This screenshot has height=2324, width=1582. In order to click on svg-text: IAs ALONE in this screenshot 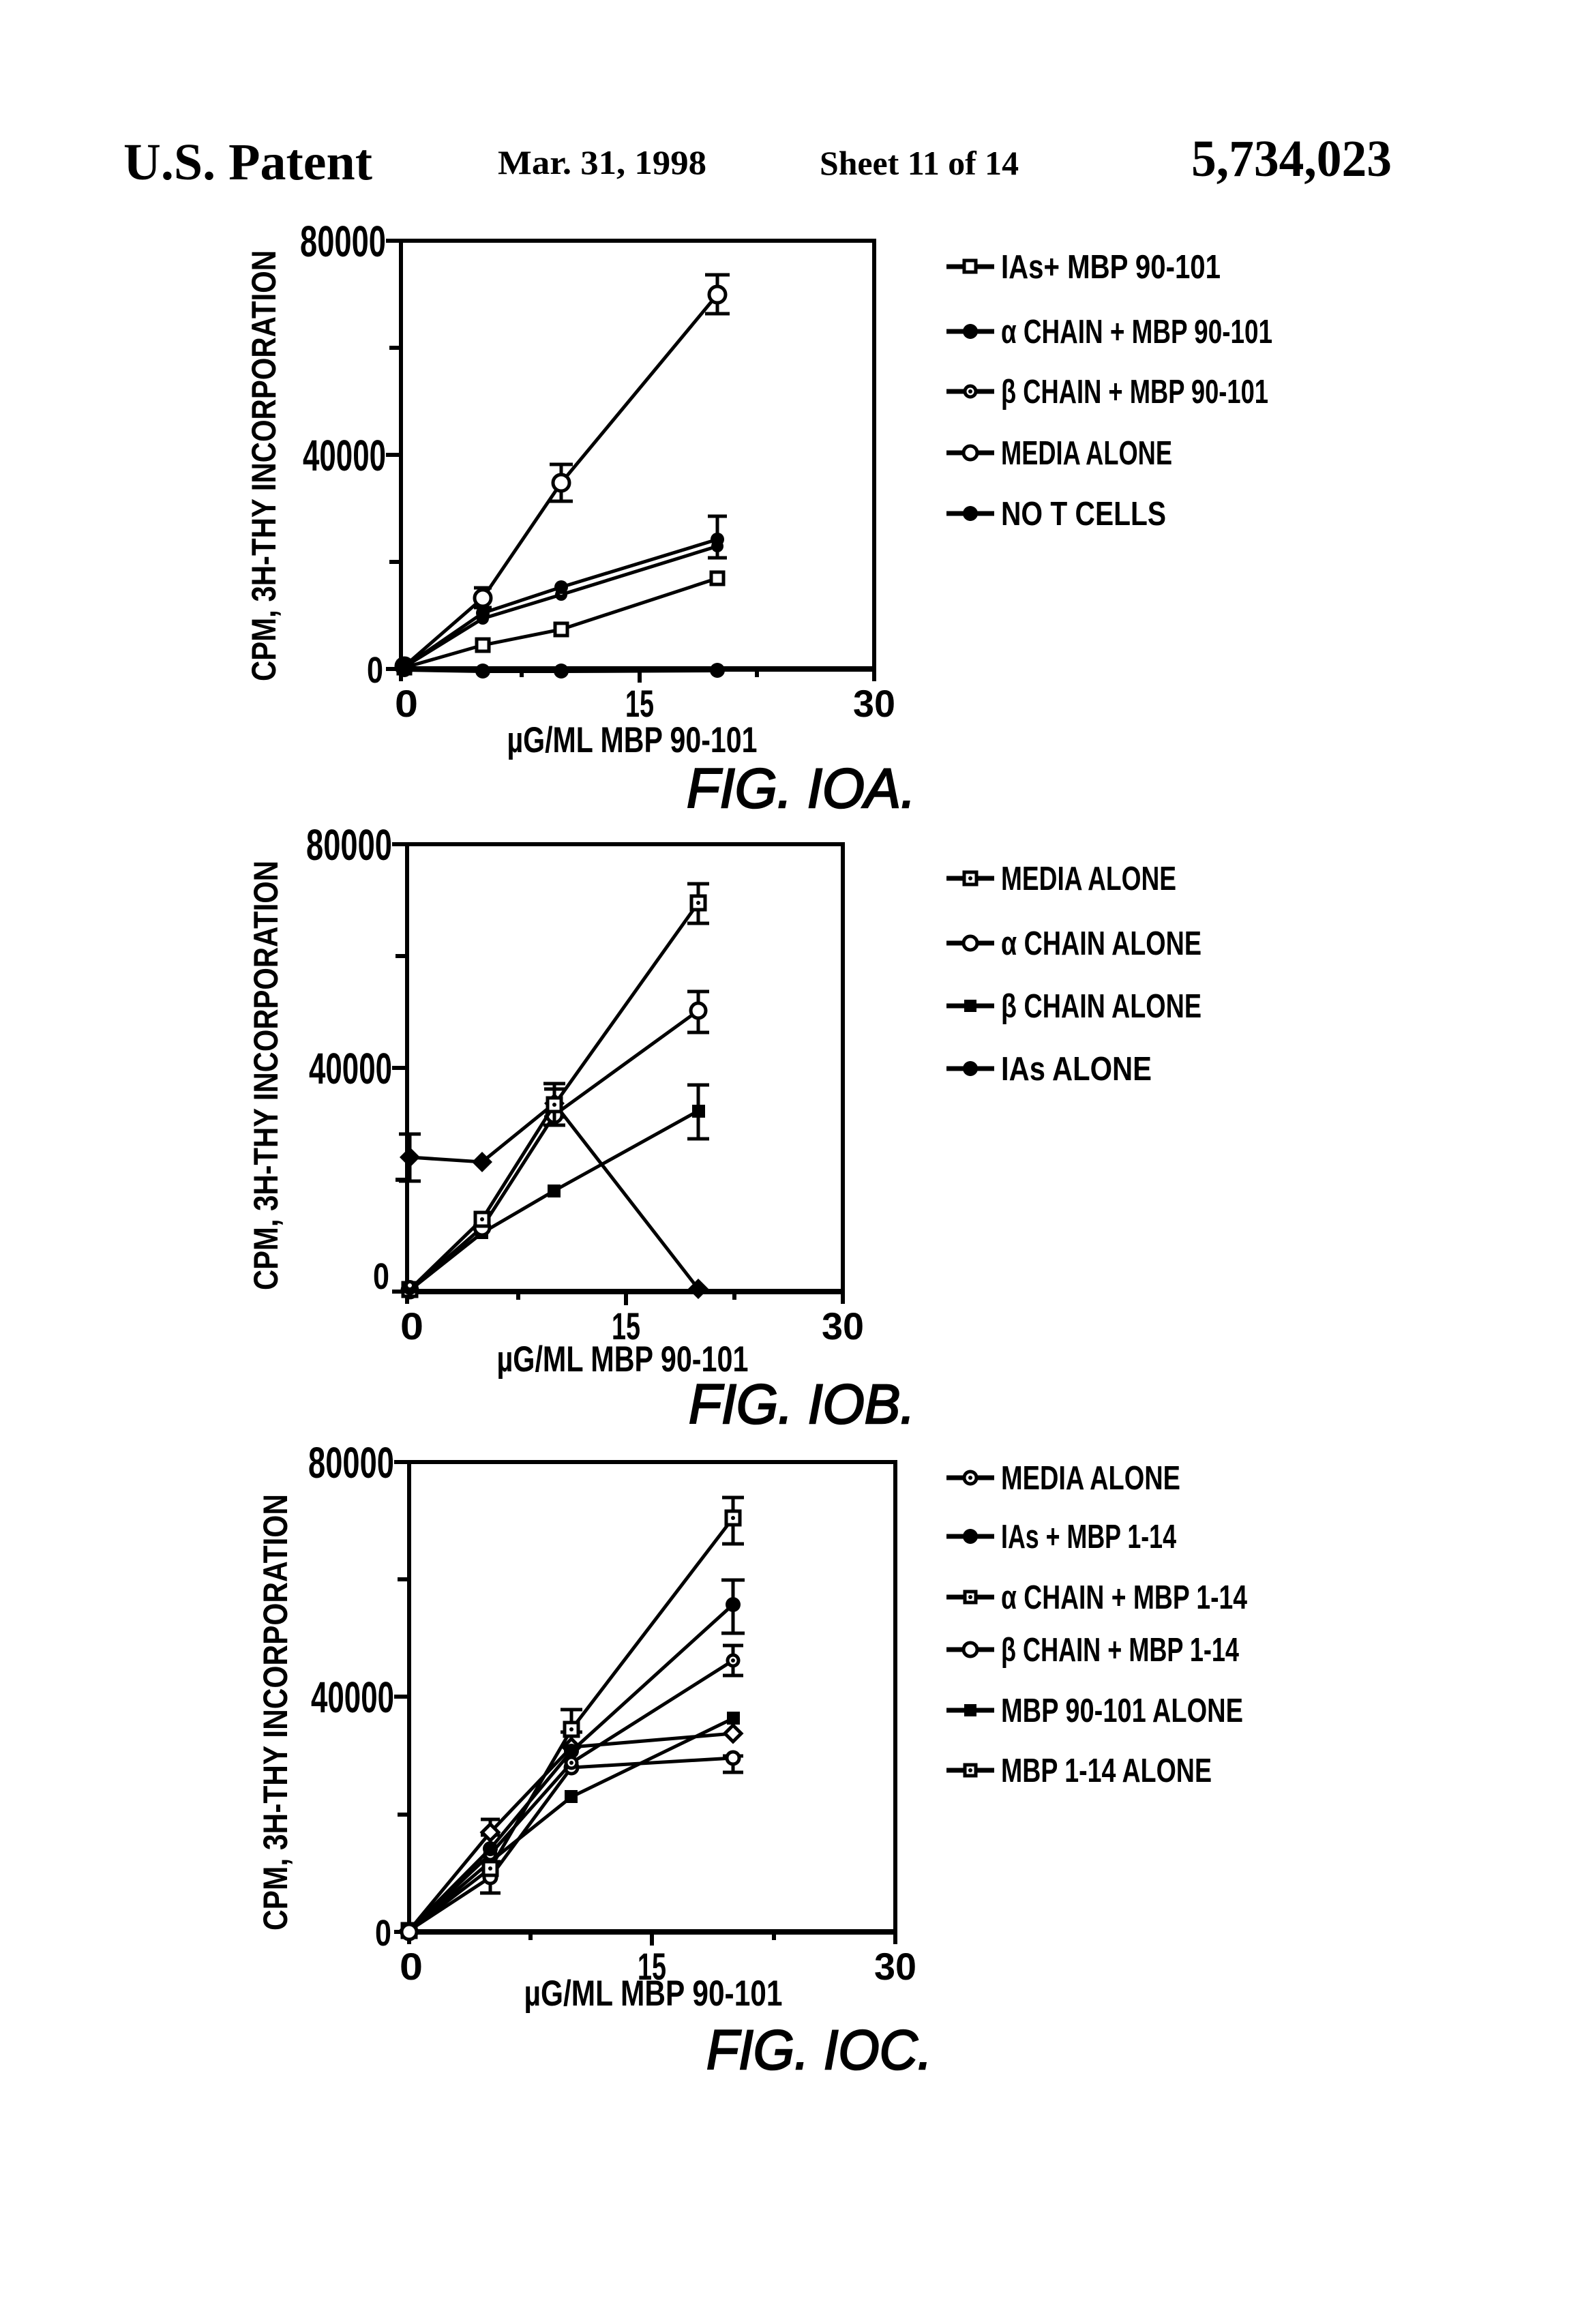, I will do `click(1076, 1069)`.